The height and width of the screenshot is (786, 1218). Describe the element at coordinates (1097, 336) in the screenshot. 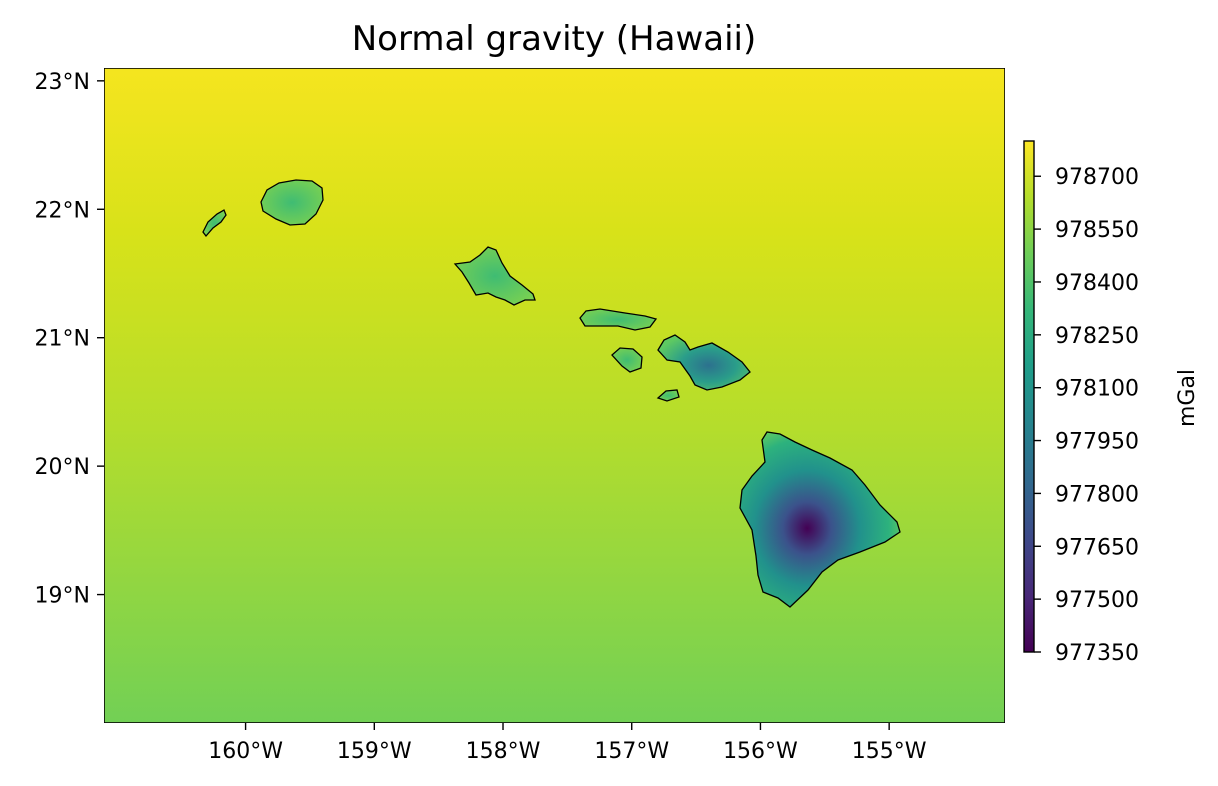

I see `colorbar-tick-label: 978250` at that location.